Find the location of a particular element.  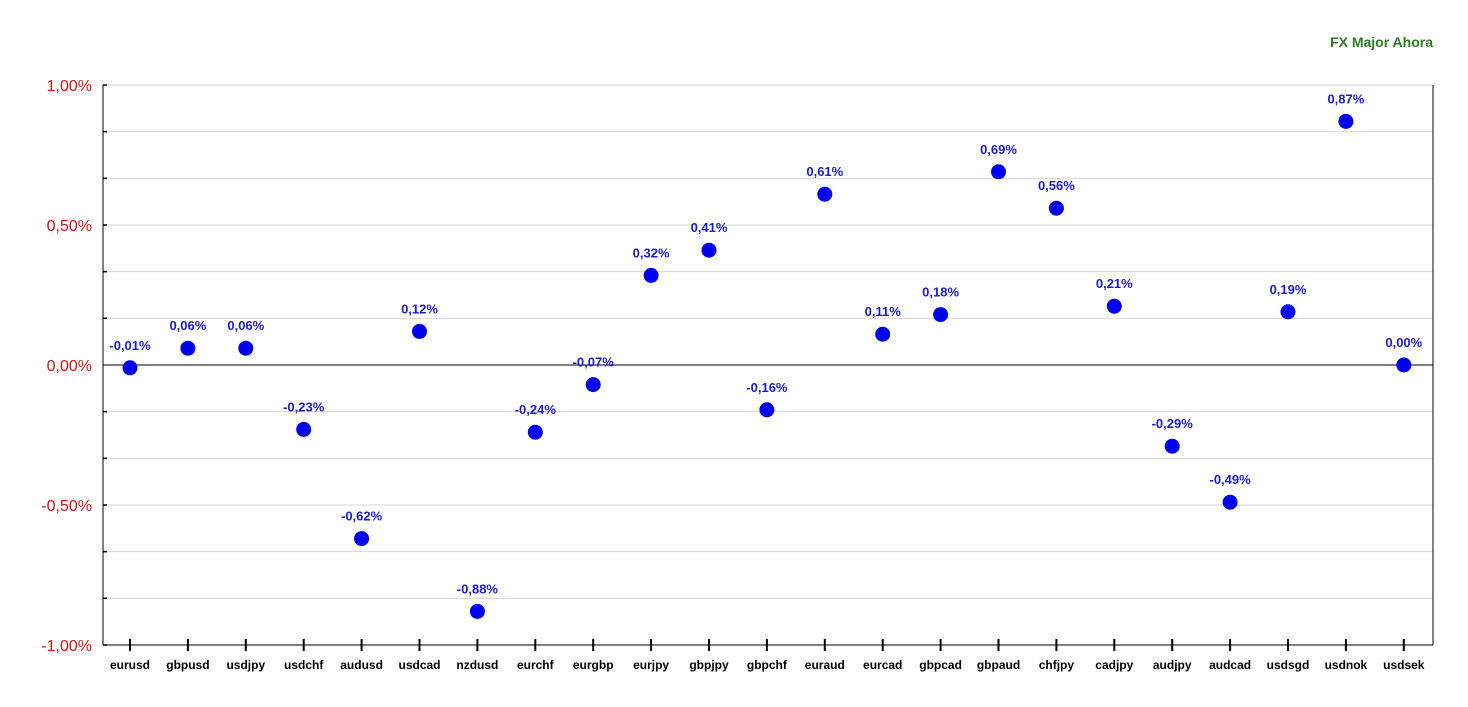

x-tick-label: gbpchf is located at coordinates (767, 665).